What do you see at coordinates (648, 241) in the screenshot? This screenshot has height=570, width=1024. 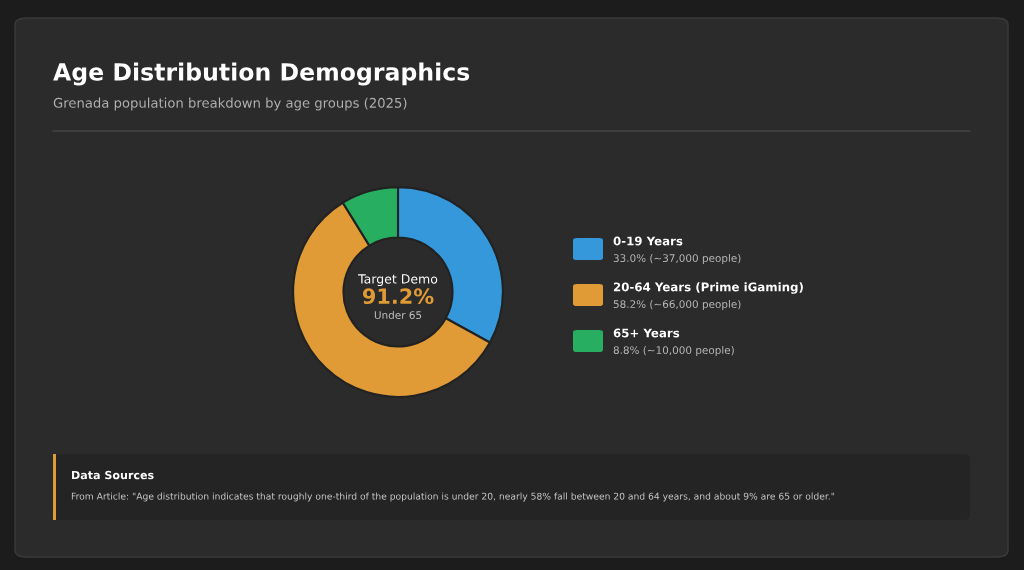 I see `legend-label: 0-19 Years` at bounding box center [648, 241].